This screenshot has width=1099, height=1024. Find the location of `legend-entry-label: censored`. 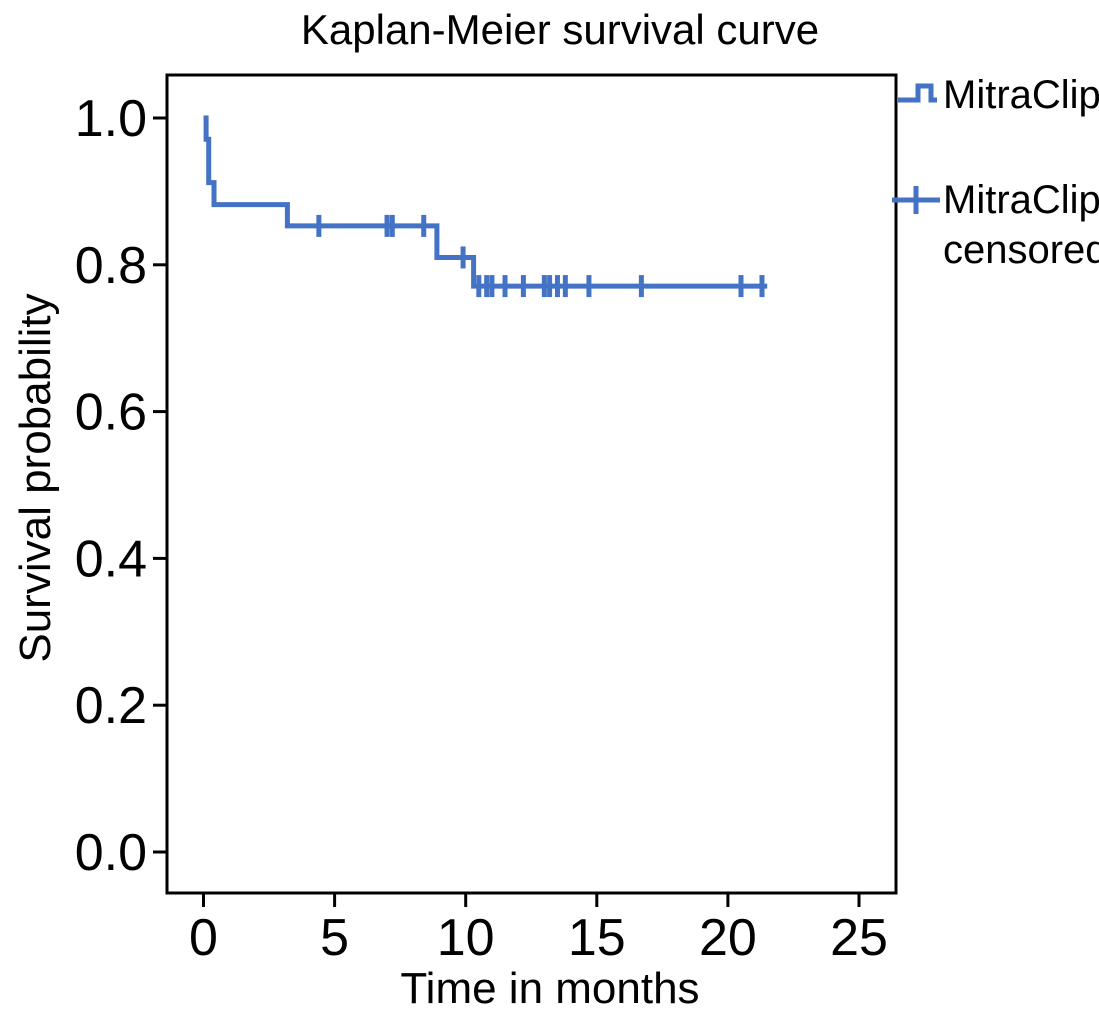

legend-entry-label: censored is located at coordinates (1021, 250).